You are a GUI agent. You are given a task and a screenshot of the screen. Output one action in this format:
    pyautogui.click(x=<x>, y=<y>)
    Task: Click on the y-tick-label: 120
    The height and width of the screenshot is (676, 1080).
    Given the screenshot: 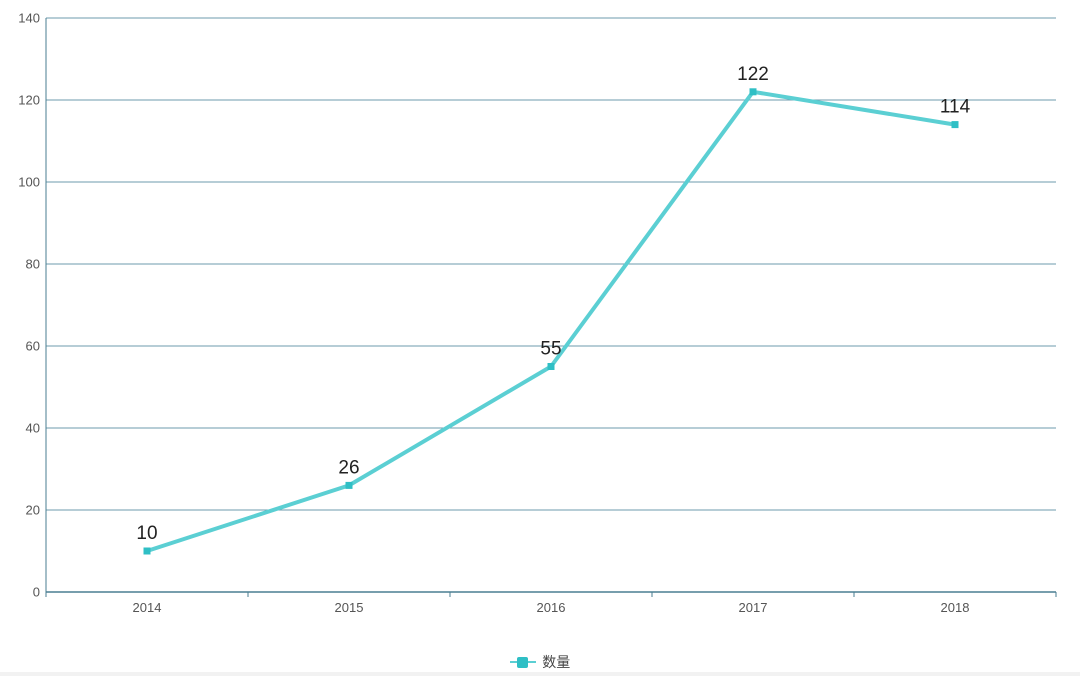 What is the action you would take?
    pyautogui.click(x=29, y=100)
    